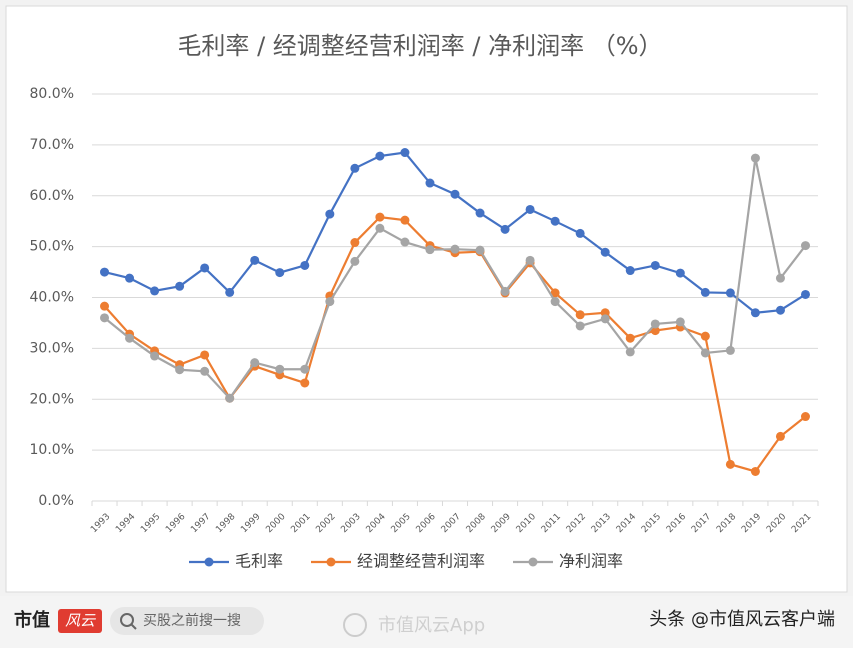 The image size is (853, 648). What do you see at coordinates (192, 620) in the screenshot?
I see `search-text: 买股之前搜一搜` at bounding box center [192, 620].